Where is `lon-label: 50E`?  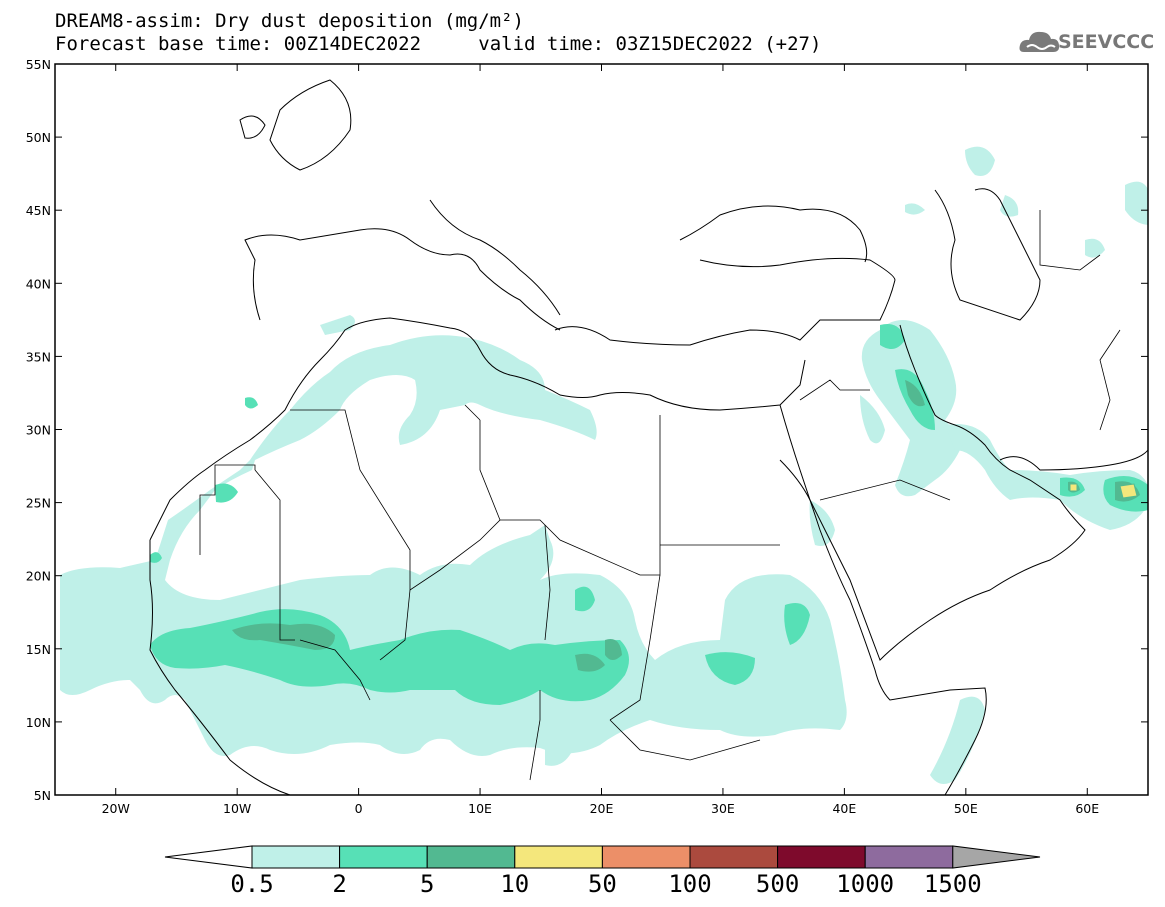 lon-label: 50E is located at coordinates (966, 808).